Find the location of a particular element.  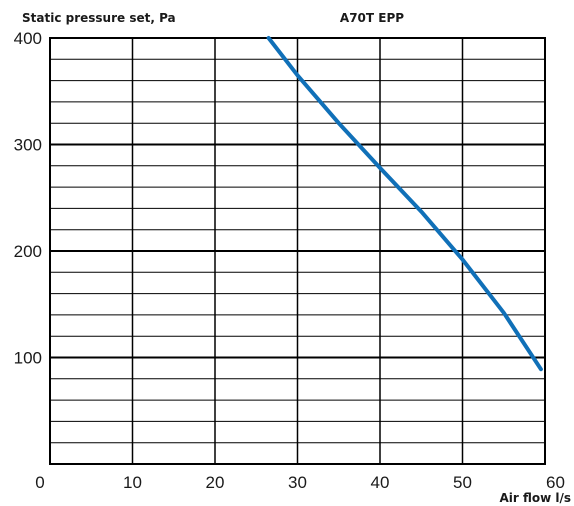

y-tick-label: 400 is located at coordinates (28, 38).